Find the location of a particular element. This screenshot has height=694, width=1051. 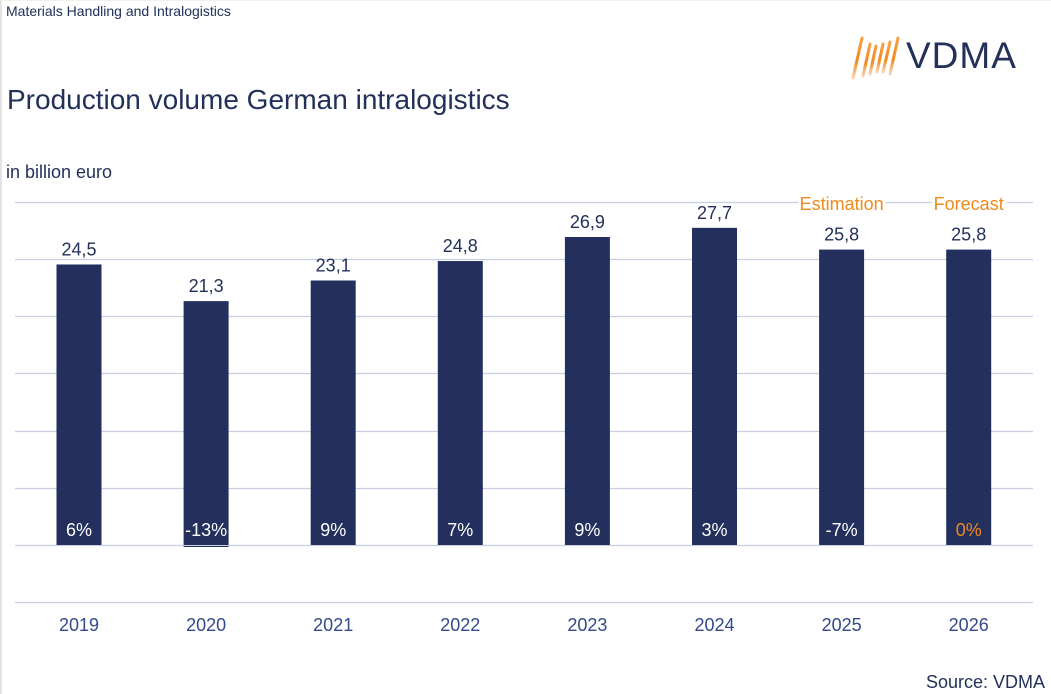

bar-2019 is located at coordinates (79, 404).